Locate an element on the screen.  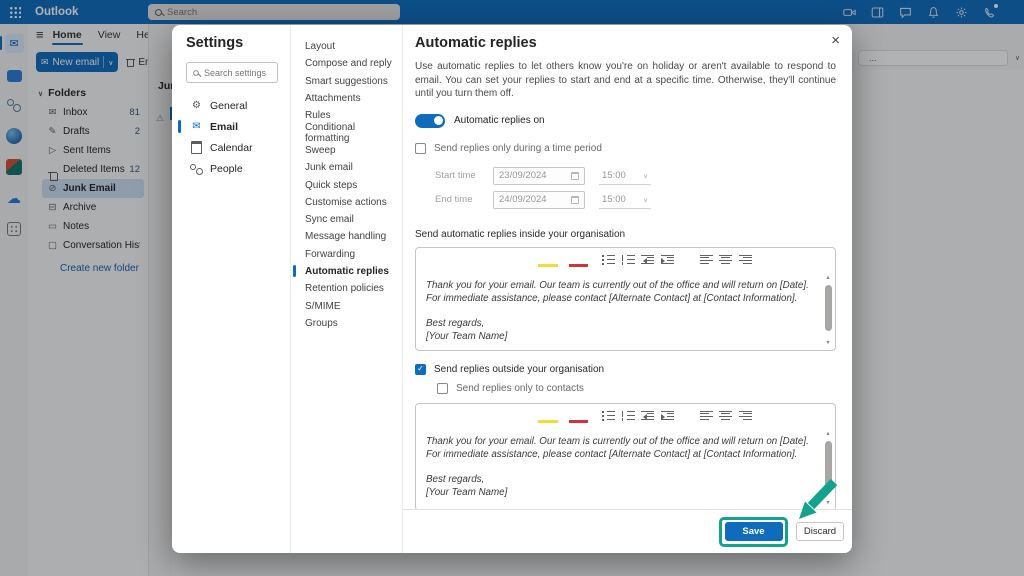
word-app-icon is located at coordinates (14, 136).